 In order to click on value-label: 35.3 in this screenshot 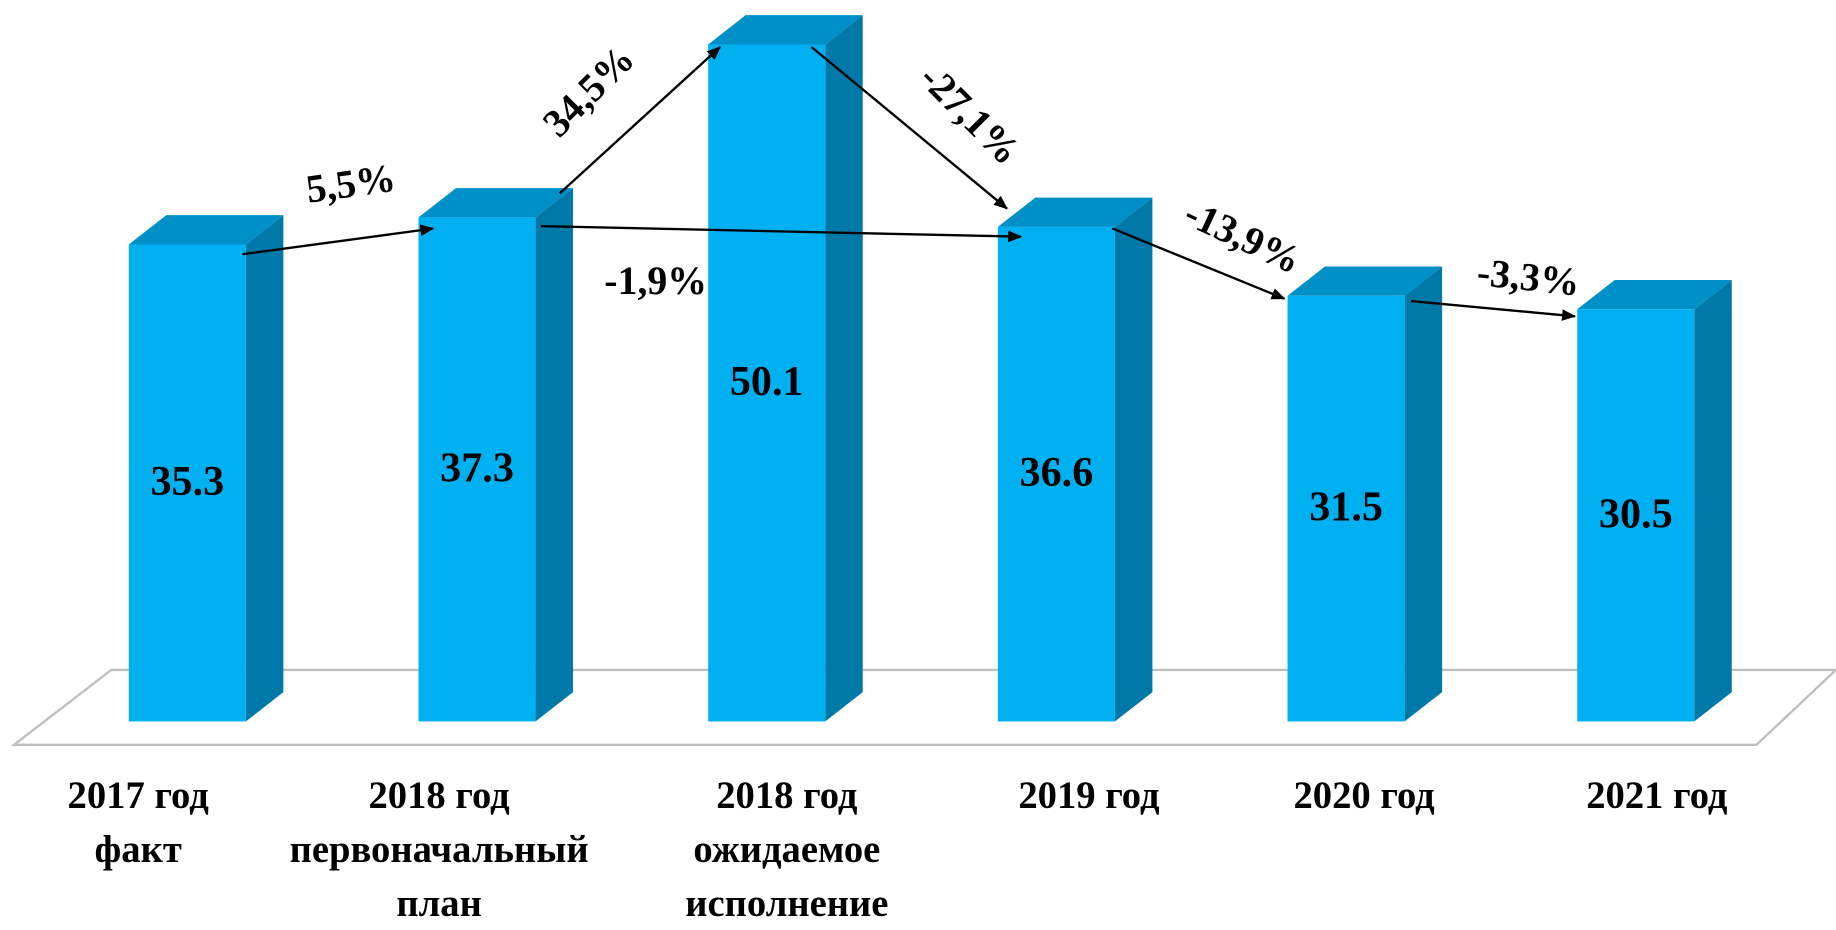, I will do `click(187, 481)`.